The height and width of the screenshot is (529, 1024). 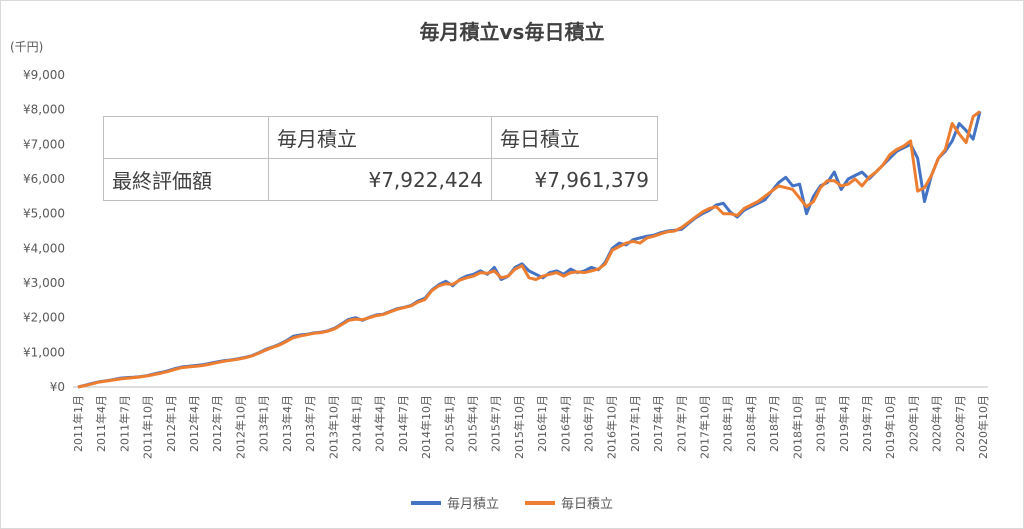 What do you see at coordinates (913, 423) in the screenshot?
I see `x-tick-label: 2020年1月` at bounding box center [913, 423].